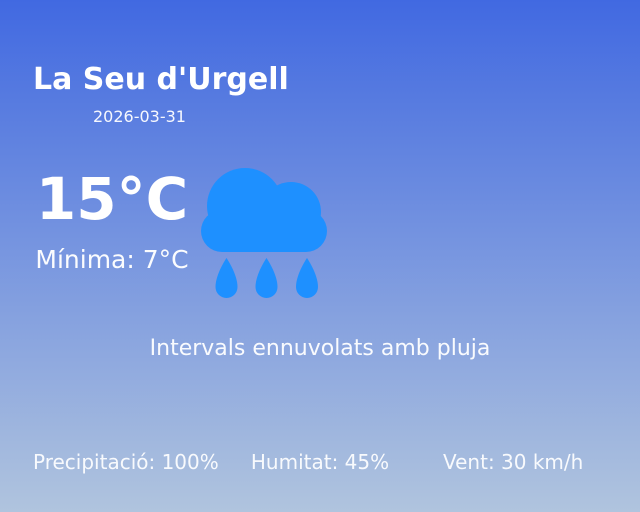  Describe the element at coordinates (126, 462) in the screenshot. I see `precipitation-stat: Precipitació: 100%` at that location.